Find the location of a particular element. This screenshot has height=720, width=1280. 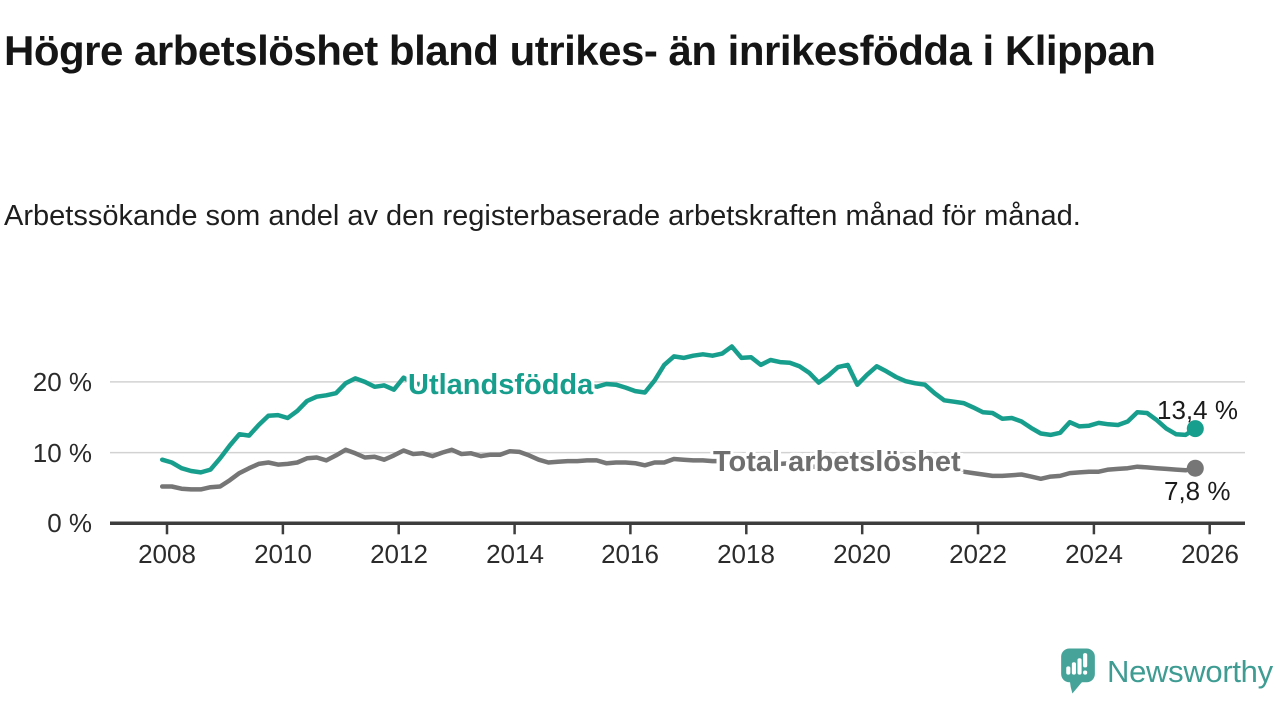

end-value-label-utlandsfodda: 13,4 % is located at coordinates (1197, 410).